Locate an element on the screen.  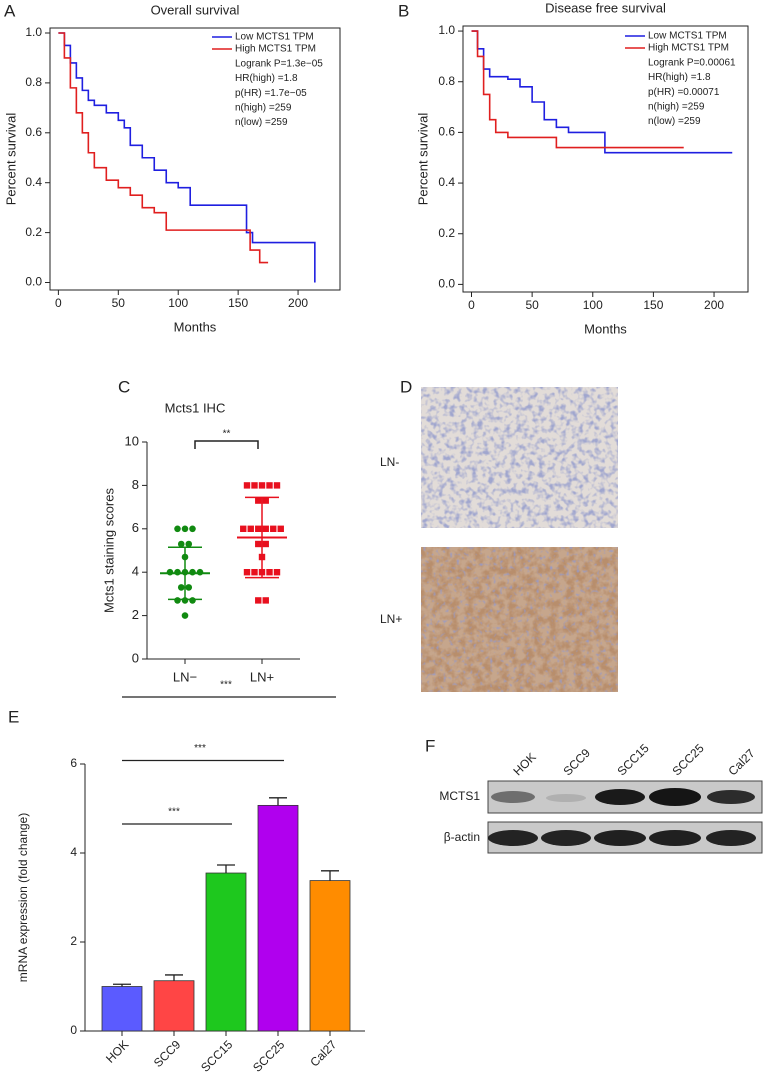
y-tick-label: 0.8 is located at coordinates (446, 81).